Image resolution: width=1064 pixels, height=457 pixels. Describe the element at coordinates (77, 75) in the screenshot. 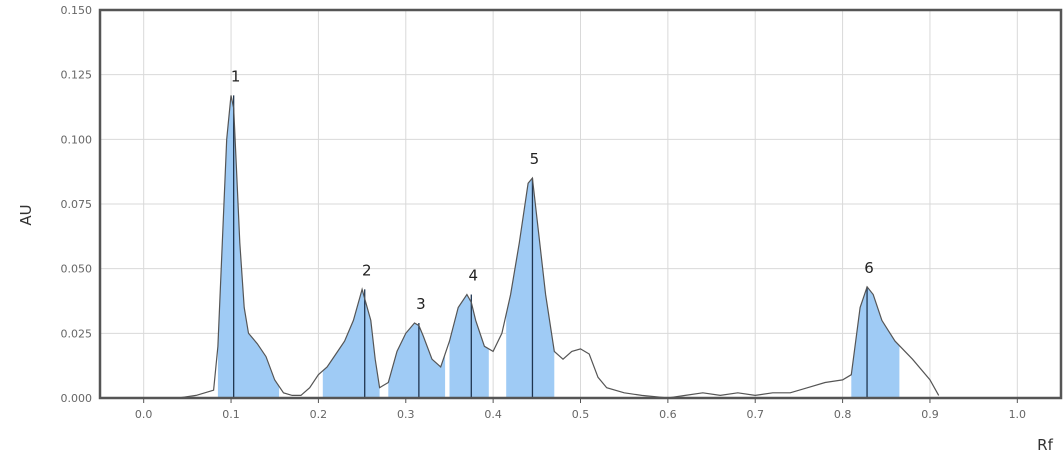

I see `y-tick-label-5: 0.125` at that location.